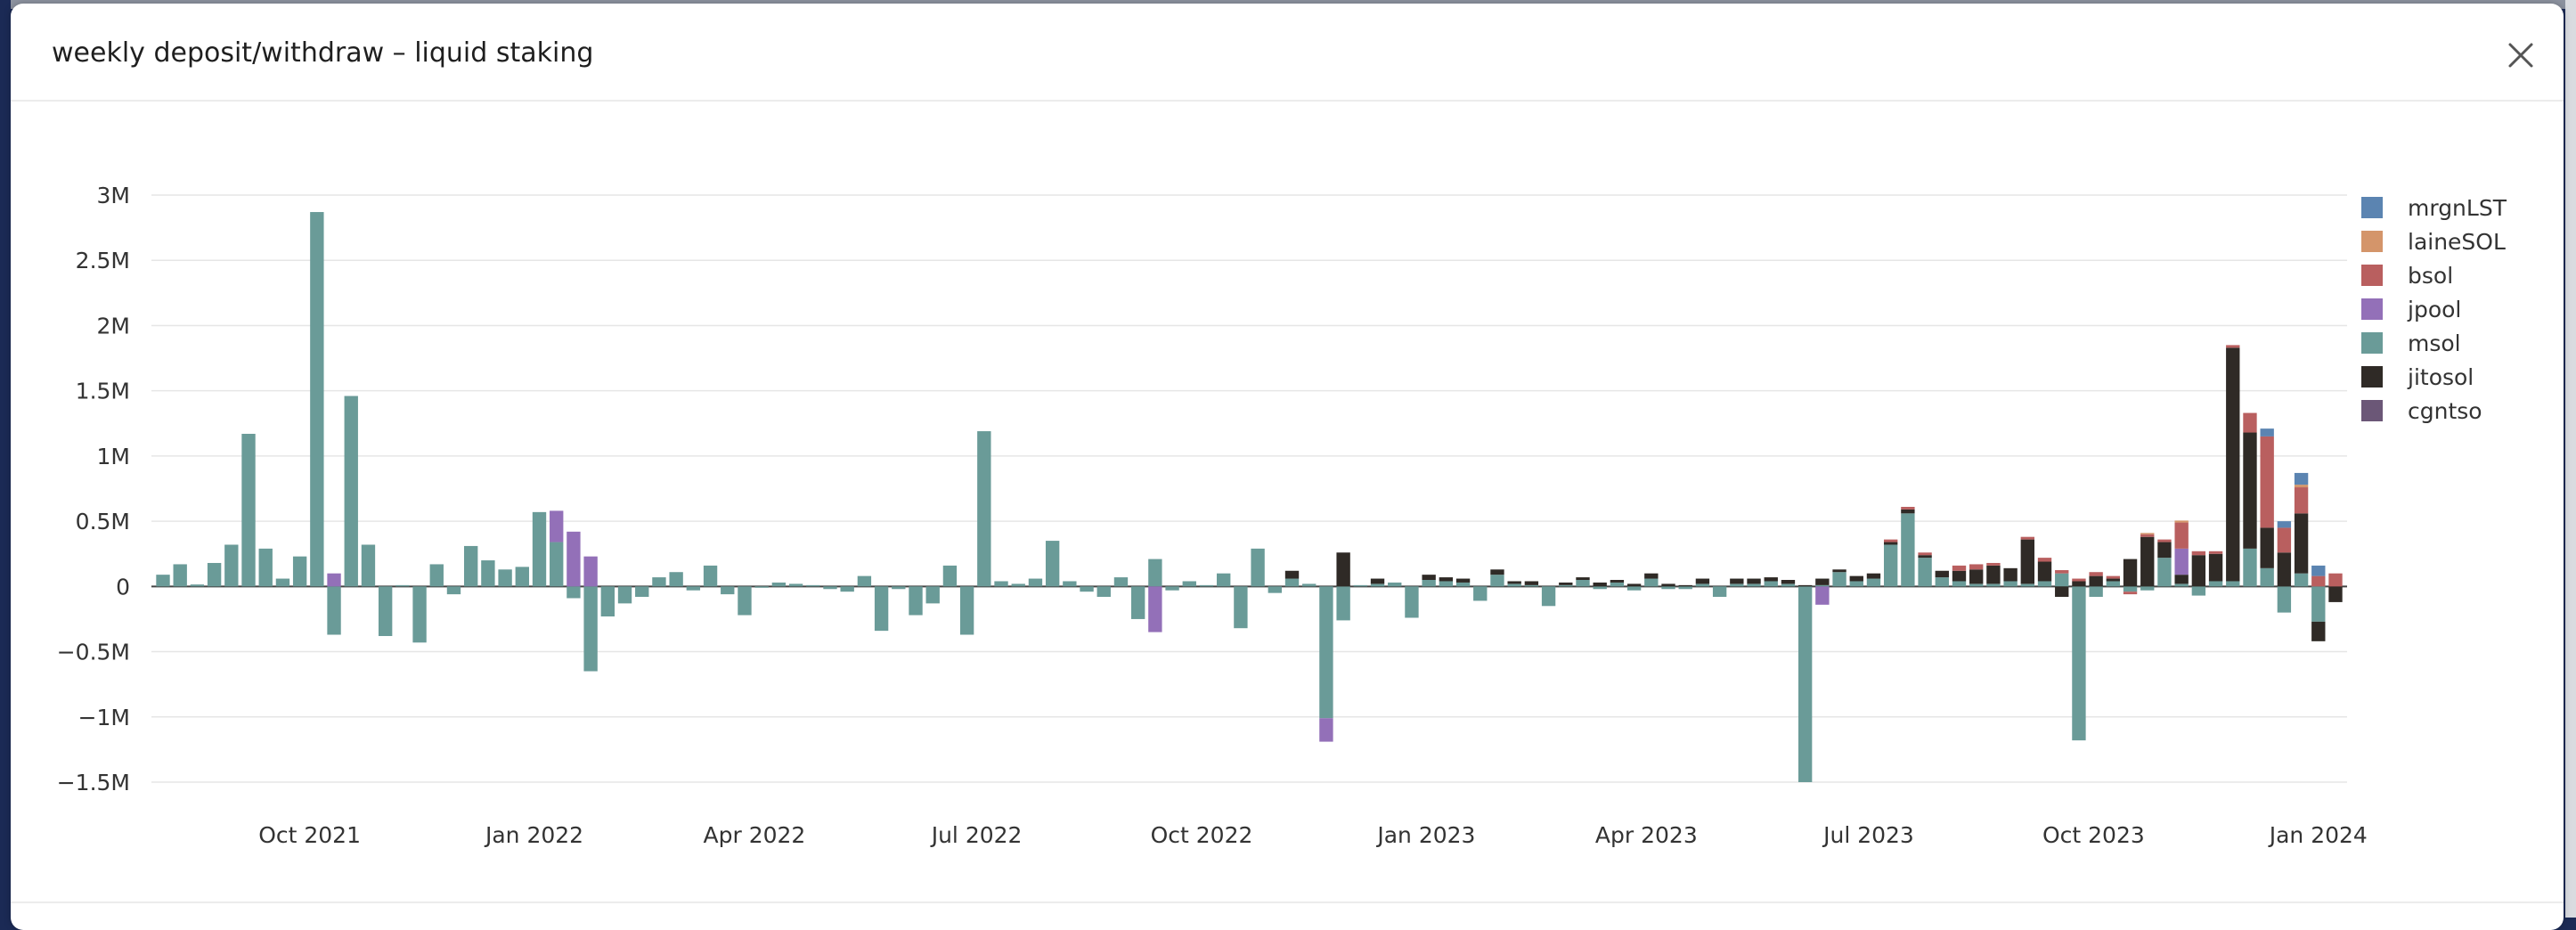  What do you see at coordinates (103, 391) in the screenshot?
I see `y-tick-label: 1.5M` at bounding box center [103, 391].